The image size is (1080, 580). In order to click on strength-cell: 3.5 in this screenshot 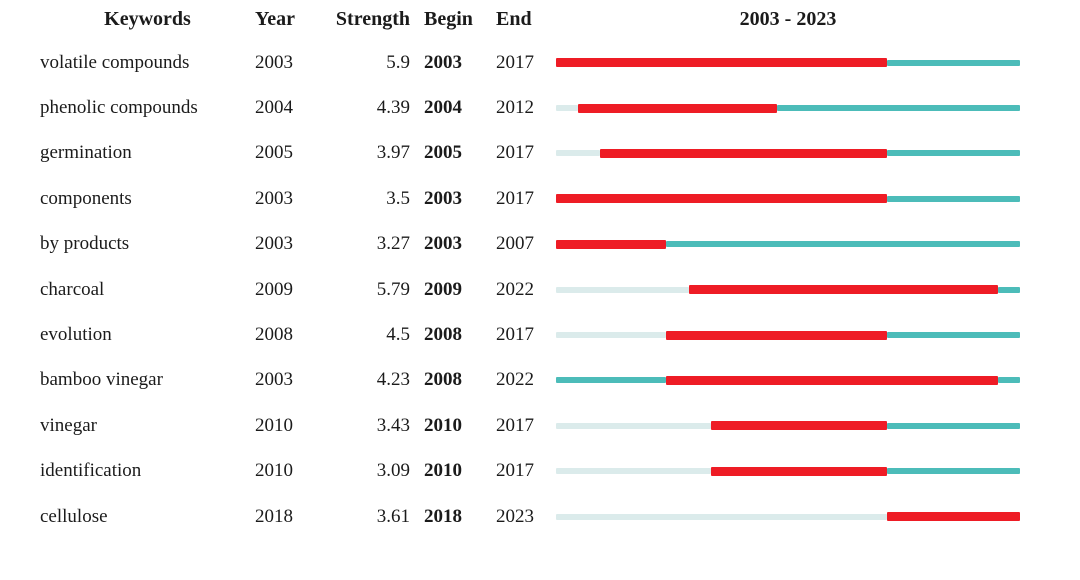, I will do `click(398, 198)`.